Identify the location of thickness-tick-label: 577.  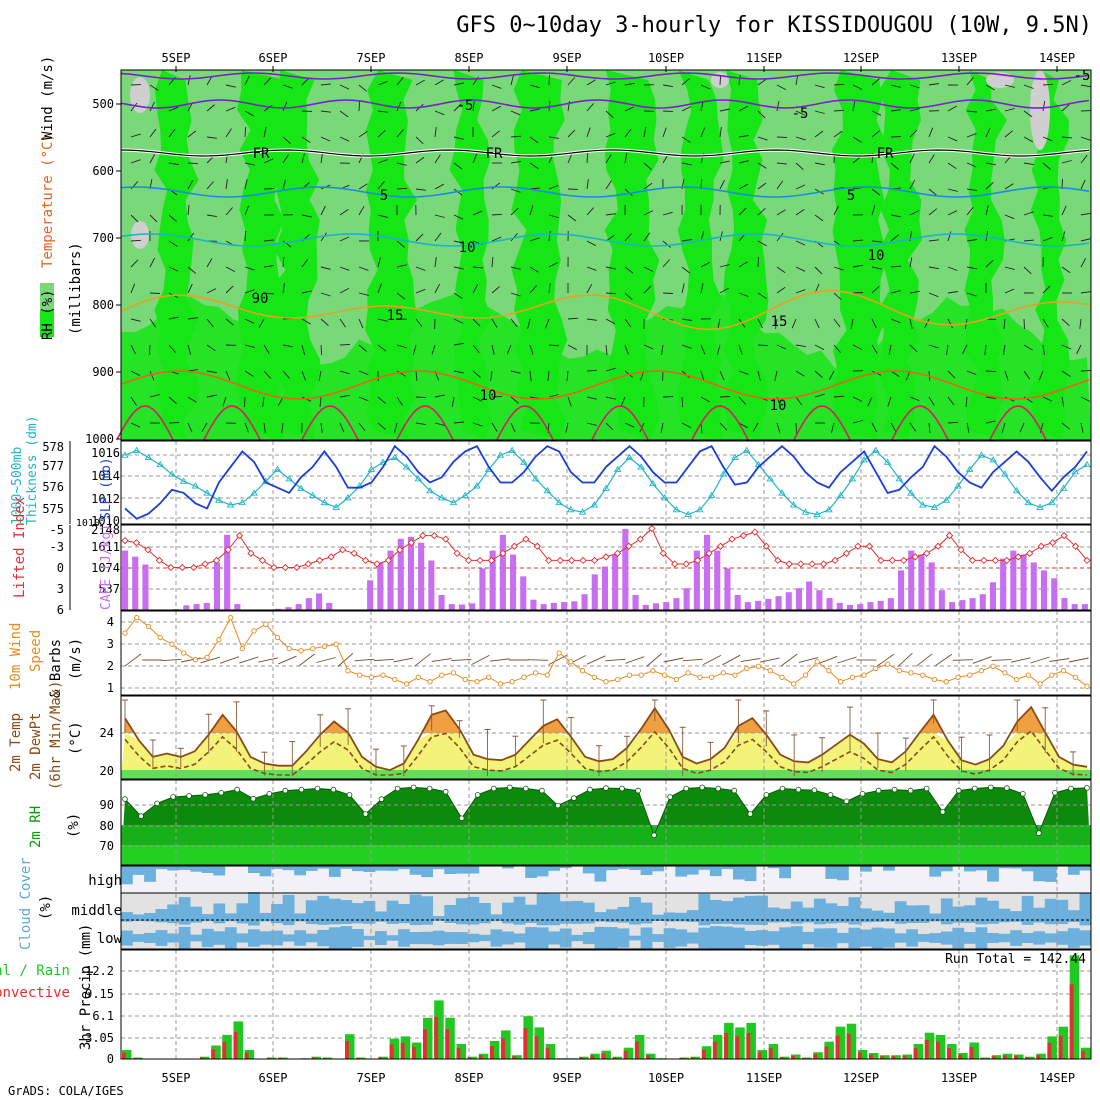
(53, 466).